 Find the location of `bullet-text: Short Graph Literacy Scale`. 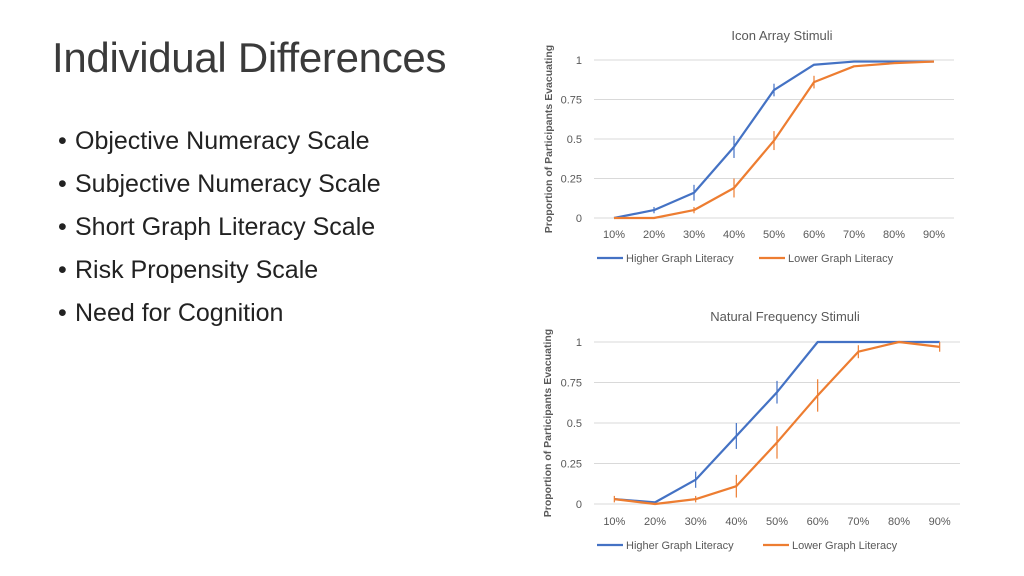

bullet-text: Short Graph Literacy Scale is located at coordinates (225, 227).